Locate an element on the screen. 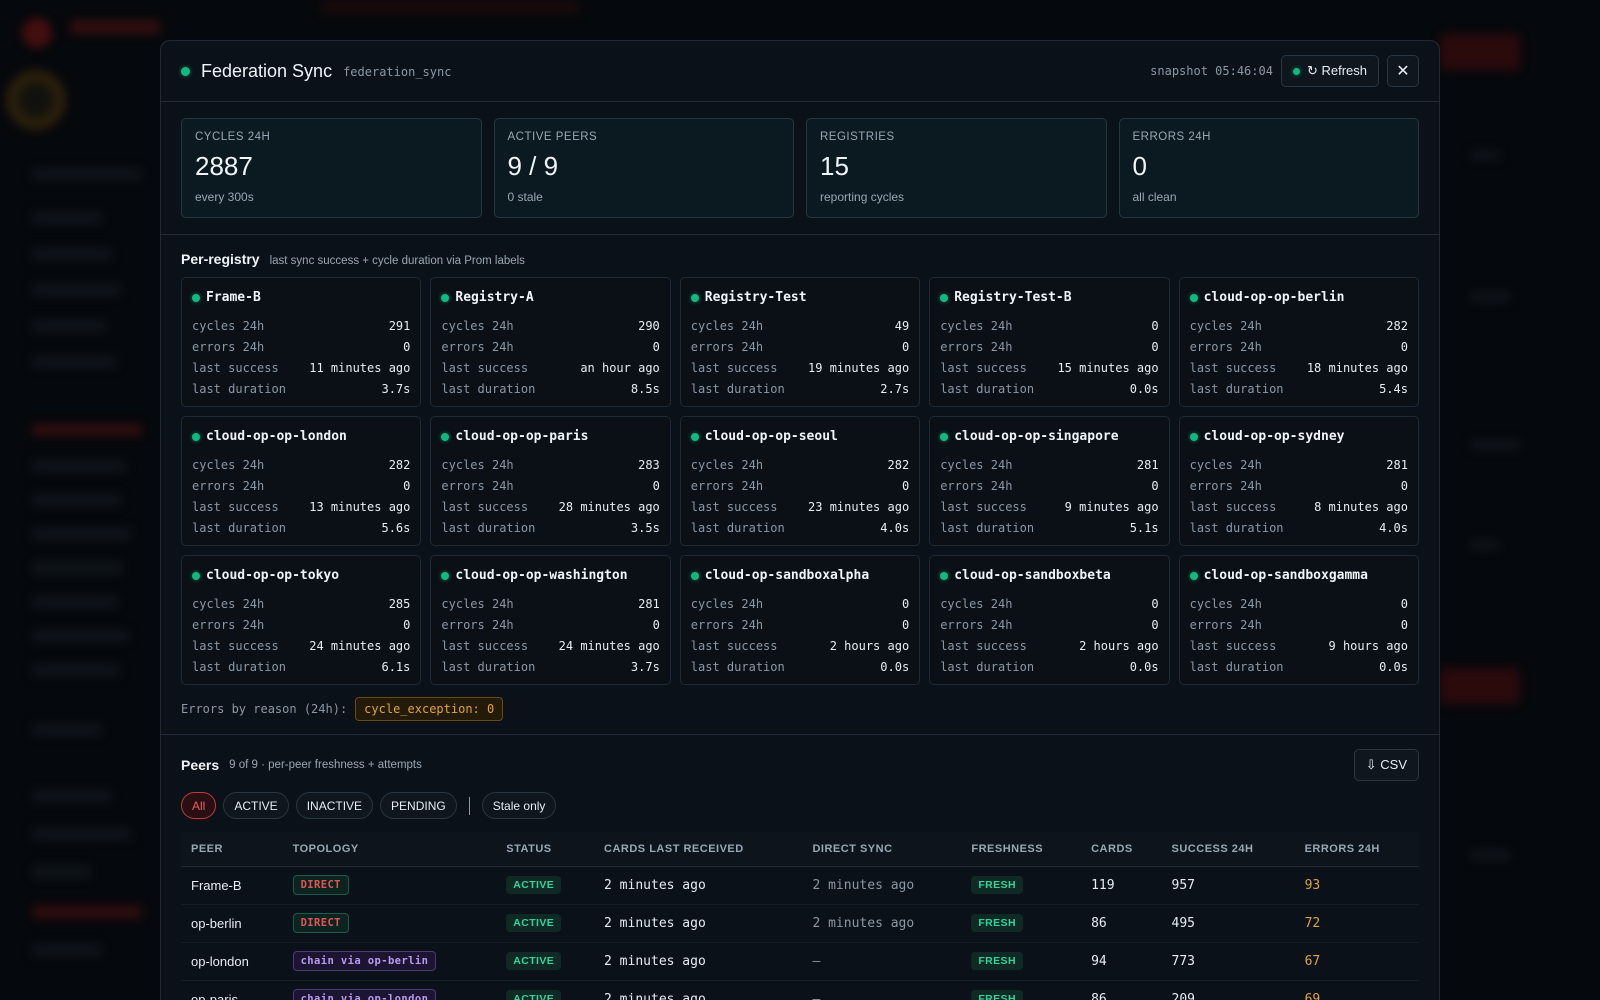 Image resolution: width=1600 pixels, height=1000 pixels. metric-value: 9 hours ago is located at coordinates (1368, 645).